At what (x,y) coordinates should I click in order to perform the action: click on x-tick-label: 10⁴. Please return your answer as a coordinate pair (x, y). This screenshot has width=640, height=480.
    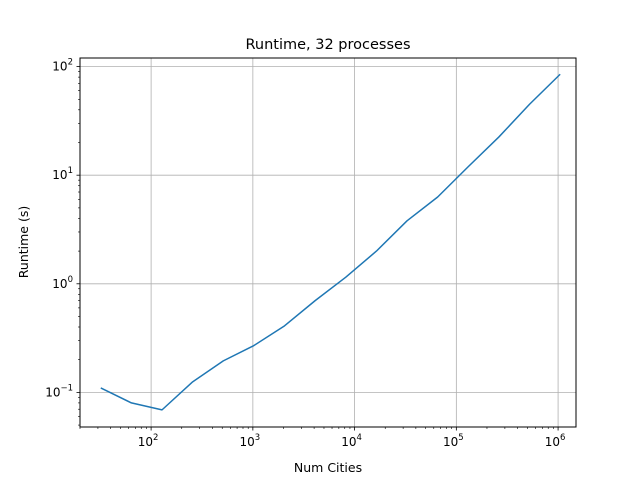
    Looking at the image, I should click on (351, 441).